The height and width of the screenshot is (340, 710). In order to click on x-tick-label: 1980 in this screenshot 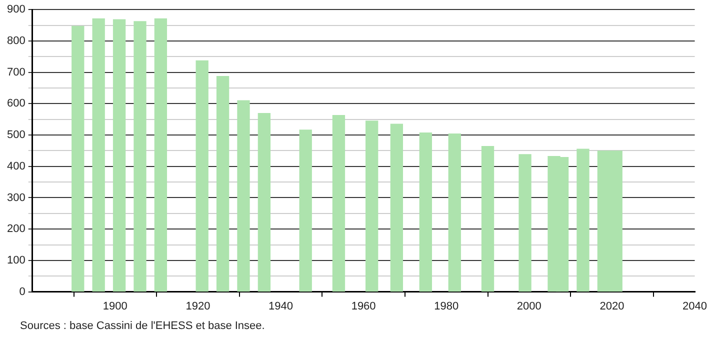, I will do `click(446, 306)`.